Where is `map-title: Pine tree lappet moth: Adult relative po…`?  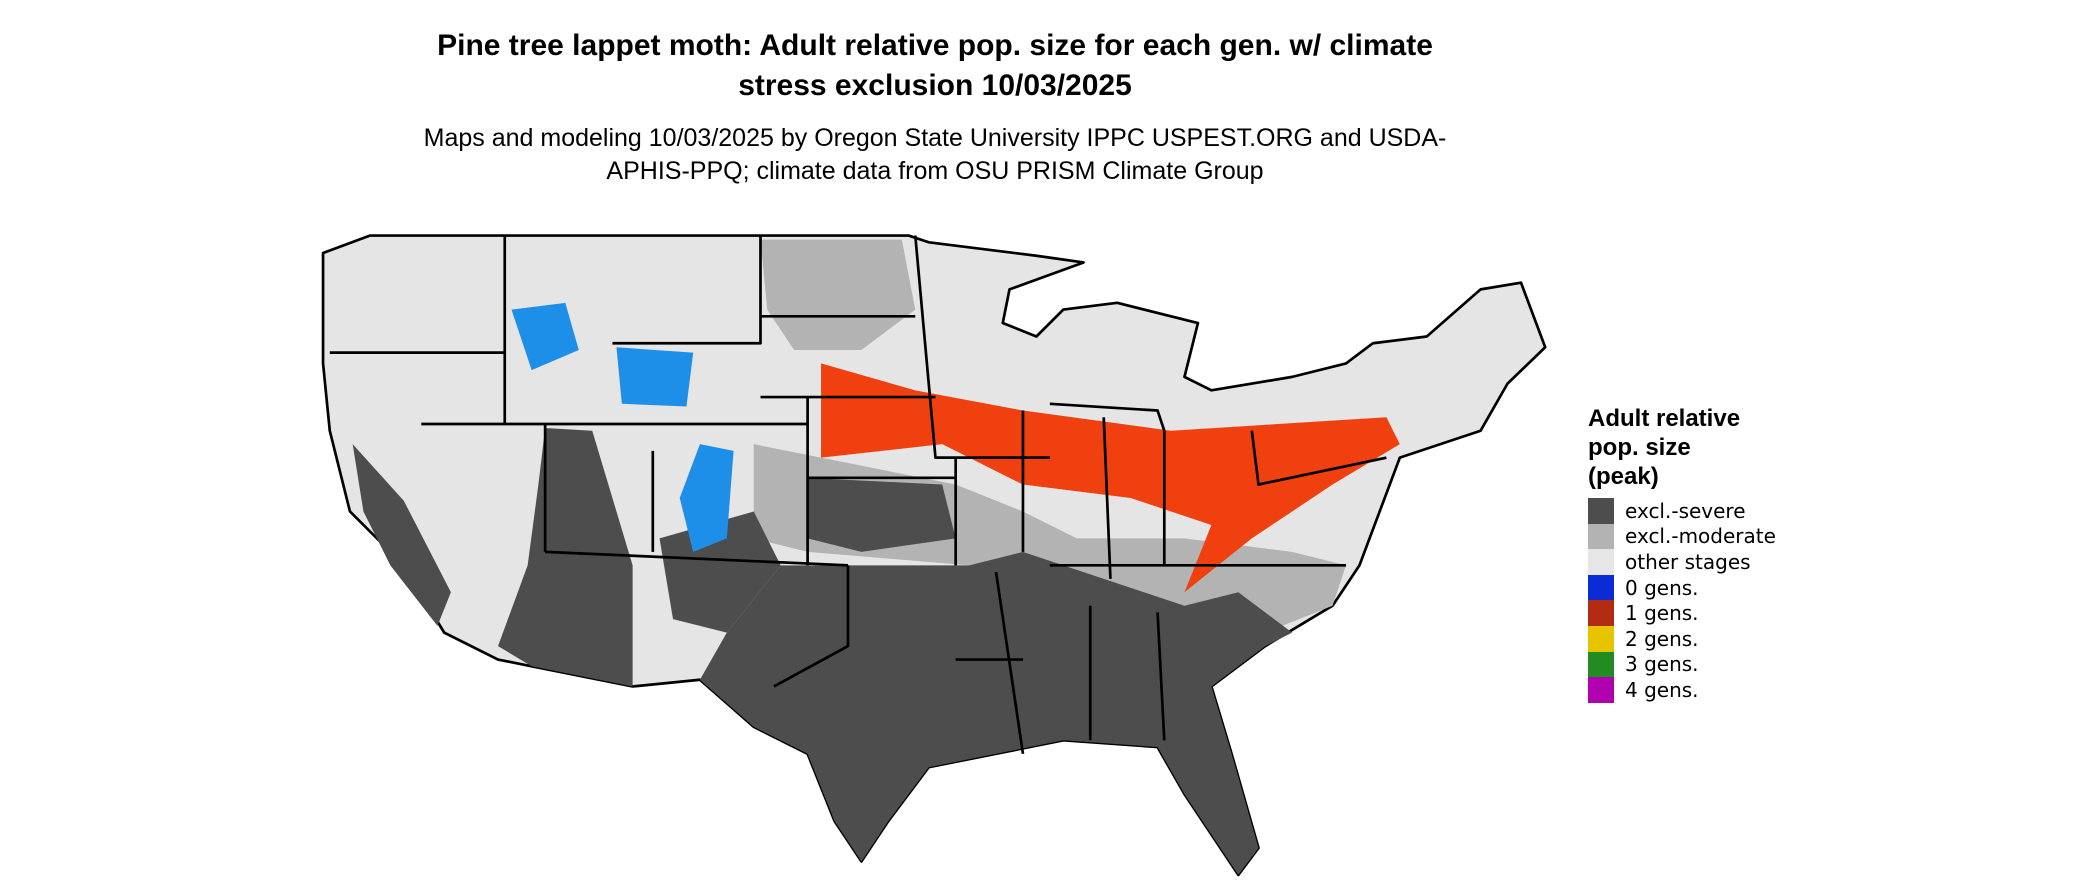 map-title: Pine tree lappet moth: Adult relative po… is located at coordinates (935, 65).